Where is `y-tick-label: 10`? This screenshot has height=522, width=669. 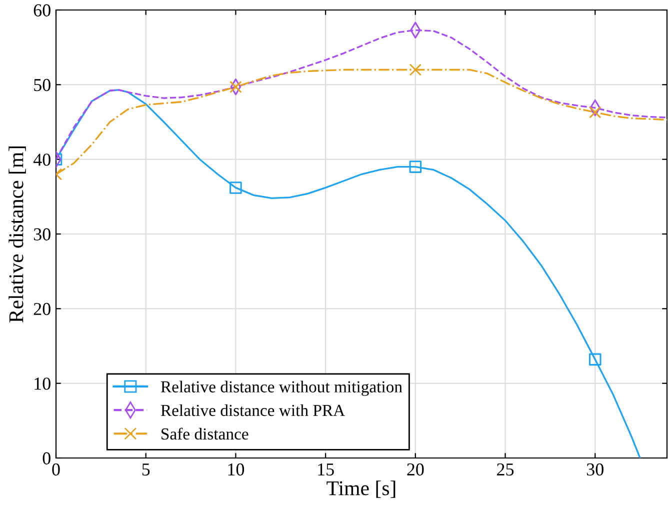 y-tick-label: 10 is located at coordinates (42, 384).